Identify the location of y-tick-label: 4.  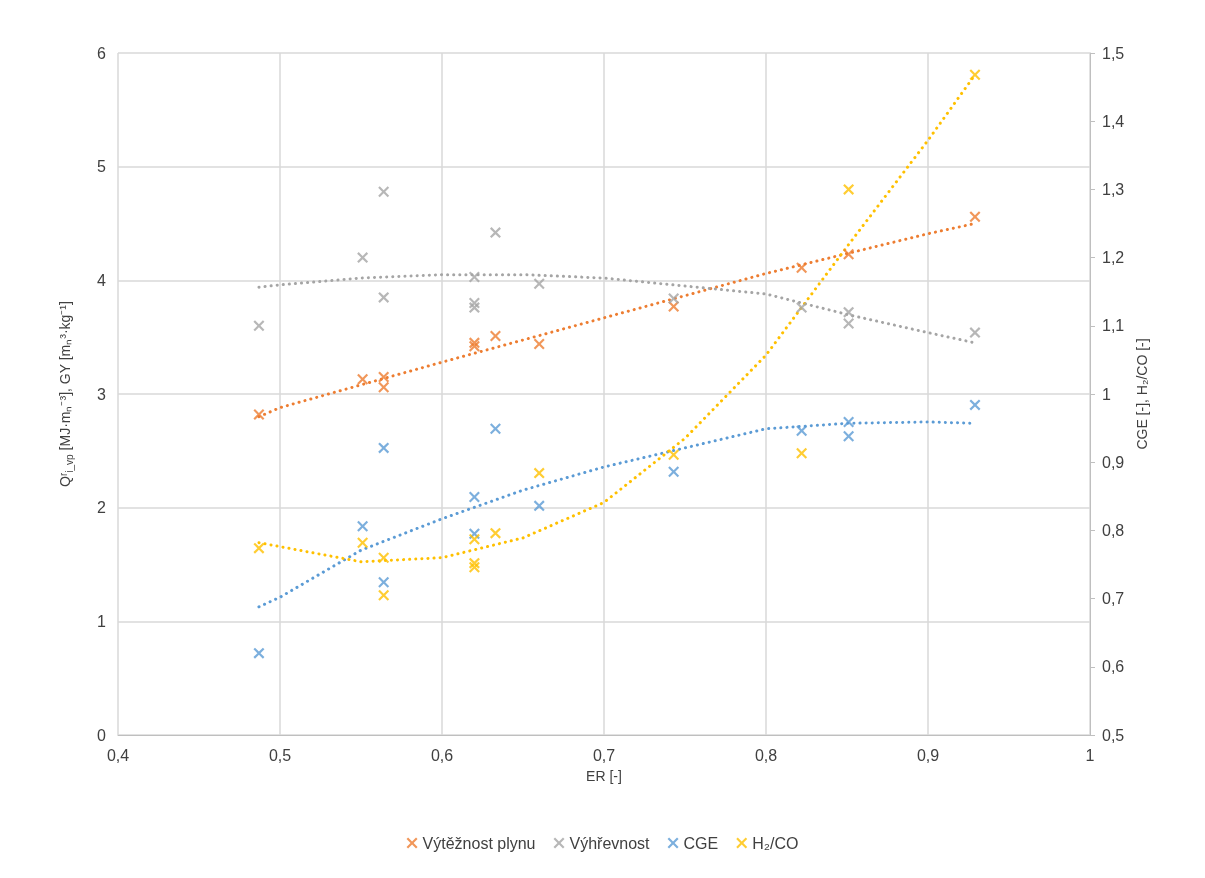
(102, 280).